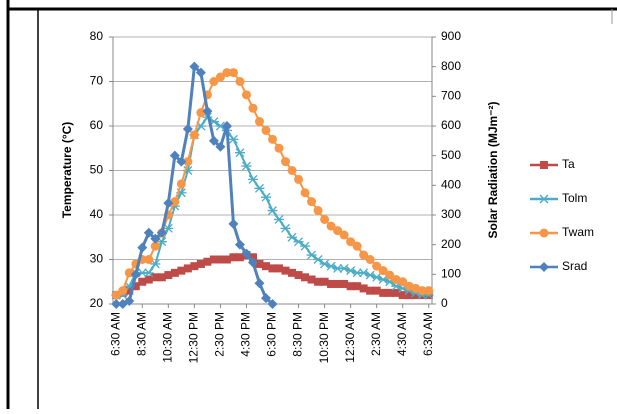 This screenshot has width=617, height=414. What do you see at coordinates (97, 303) in the screenshot?
I see `y-tick-label: 20` at bounding box center [97, 303].